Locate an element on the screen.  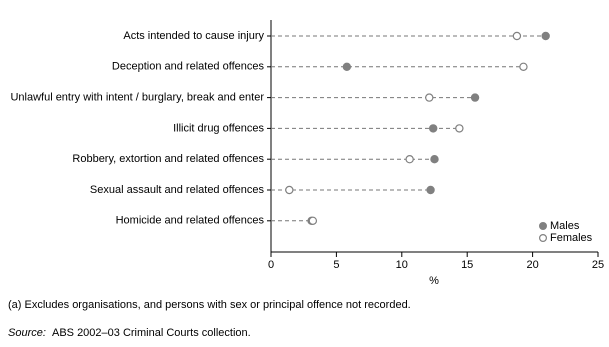
x-tick-label: 0 is located at coordinates (271, 265).